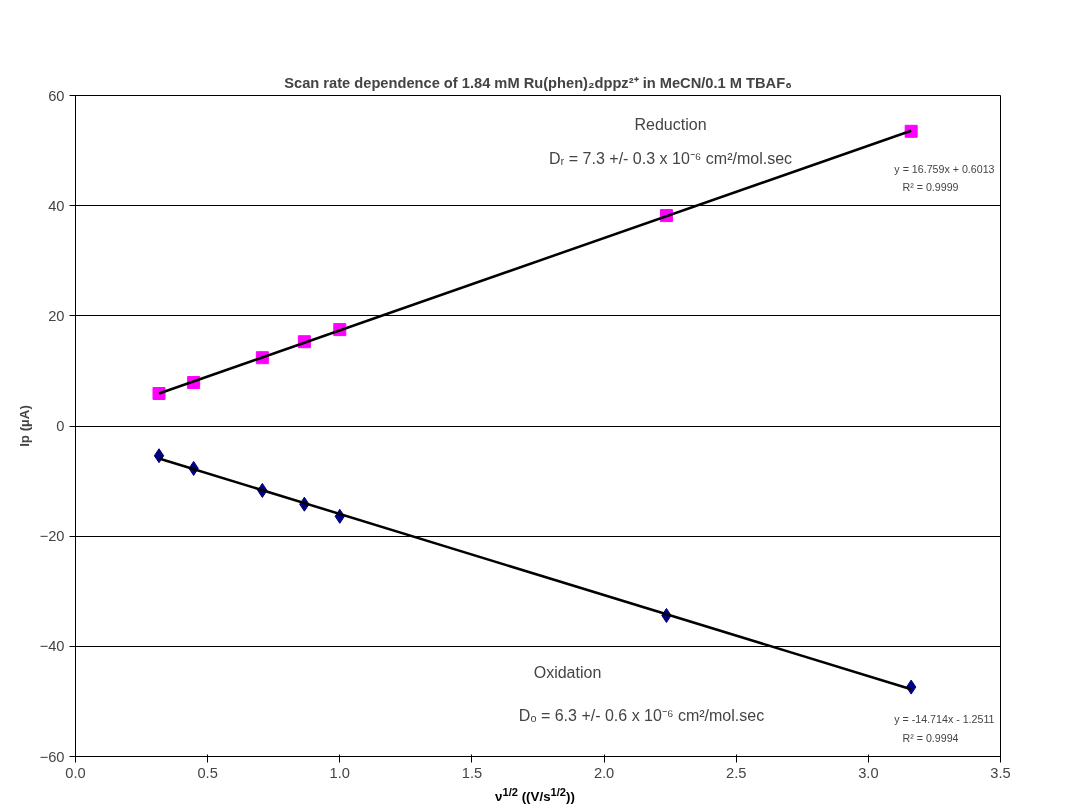  I want to click on x-tick-label: 1.0, so click(339, 772).